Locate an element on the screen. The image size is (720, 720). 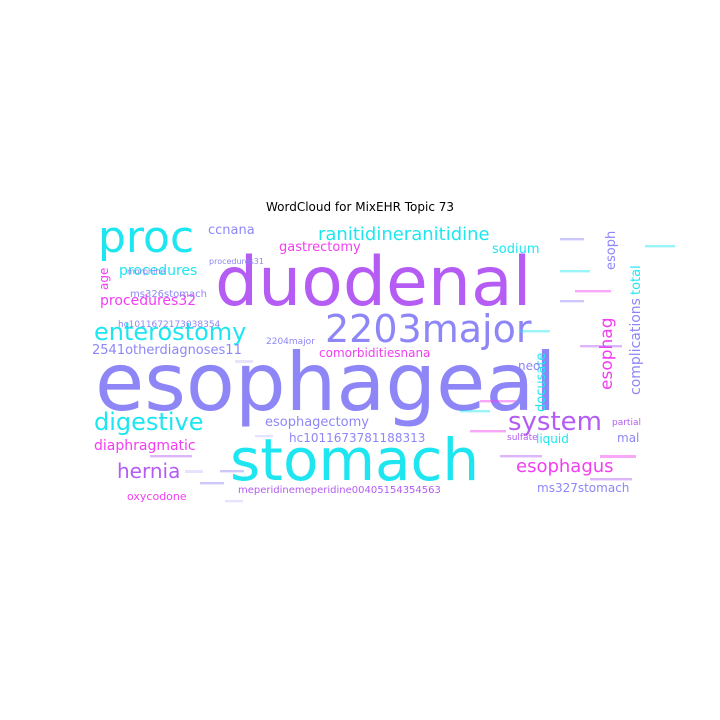
cloud-word: 2203major is located at coordinates (428, 329).